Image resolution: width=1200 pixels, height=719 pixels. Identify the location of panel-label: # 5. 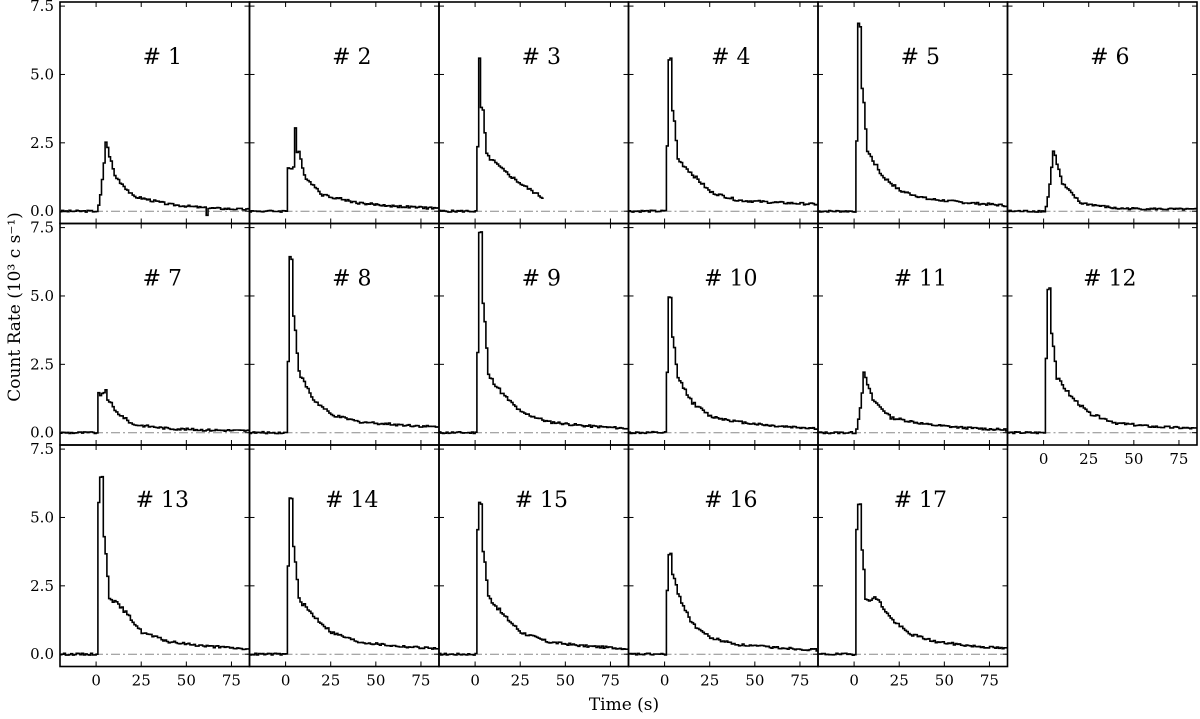
(920, 57).